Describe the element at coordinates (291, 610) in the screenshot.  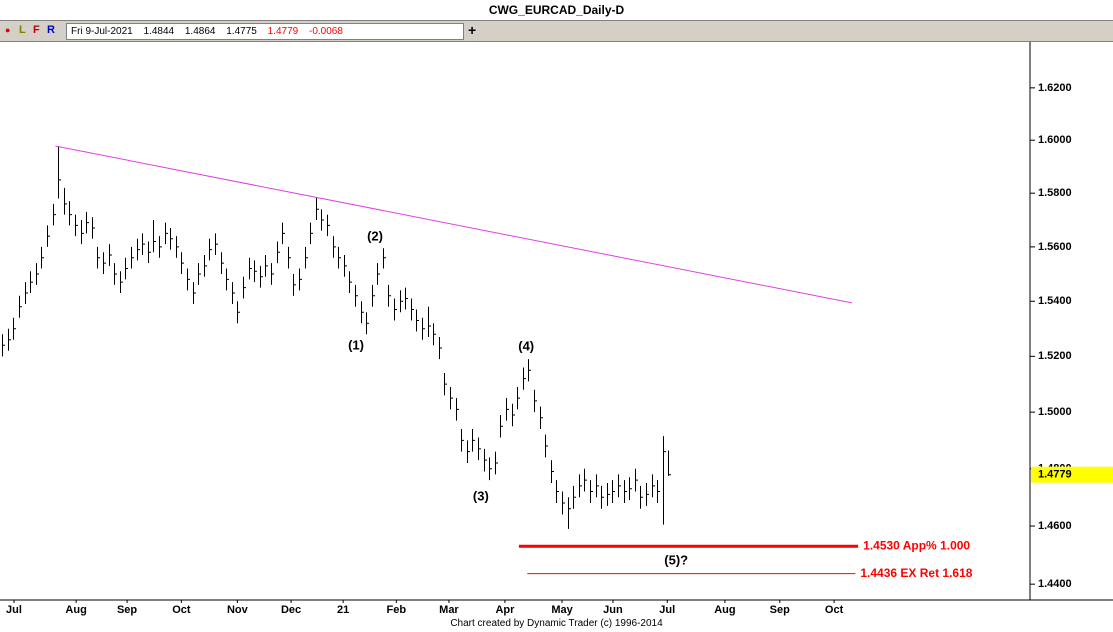
I see `x-tick-label: Dec` at that location.